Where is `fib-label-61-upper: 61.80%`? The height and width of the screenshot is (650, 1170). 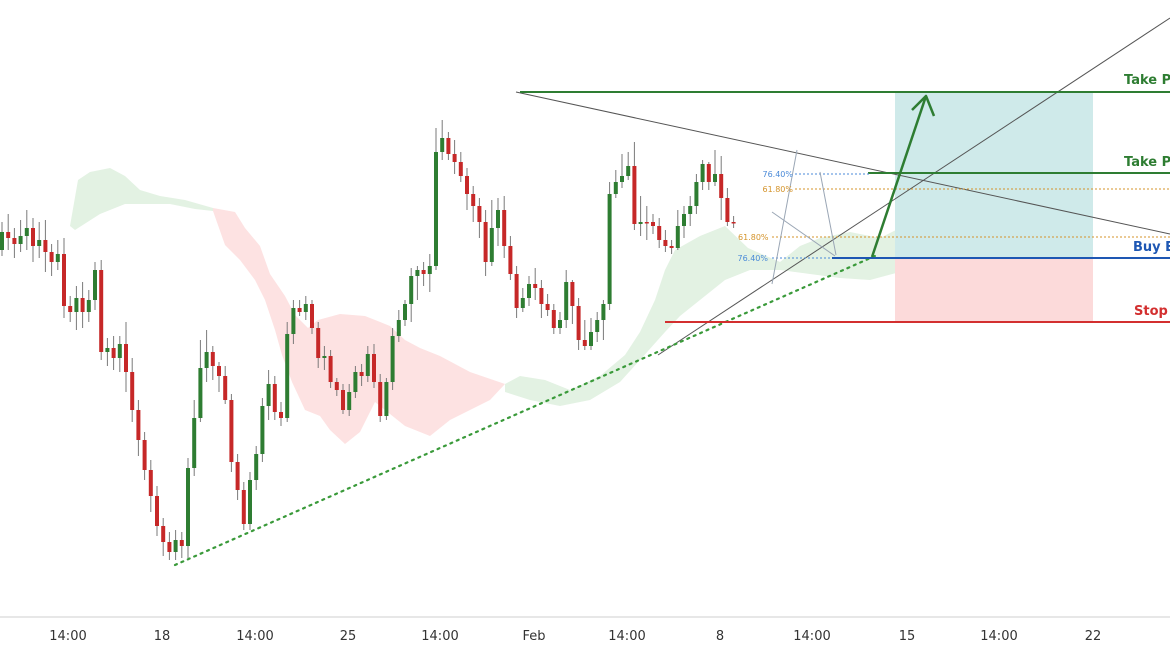
fib-label-61-upper: 61.80% is located at coordinates (777, 189).